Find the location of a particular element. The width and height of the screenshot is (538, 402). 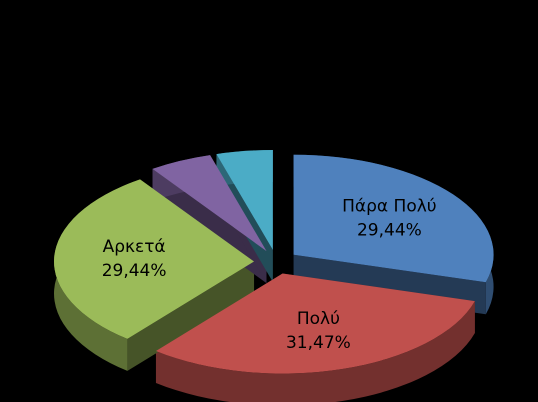

value-label: 31,47% is located at coordinates (318, 343).